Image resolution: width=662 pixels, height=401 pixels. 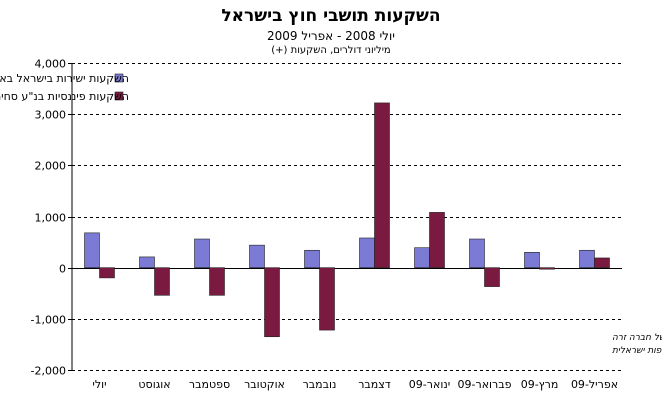 What do you see at coordinates (62, 269) in the screenshot?
I see `y-tick-label: 0` at bounding box center [62, 269].